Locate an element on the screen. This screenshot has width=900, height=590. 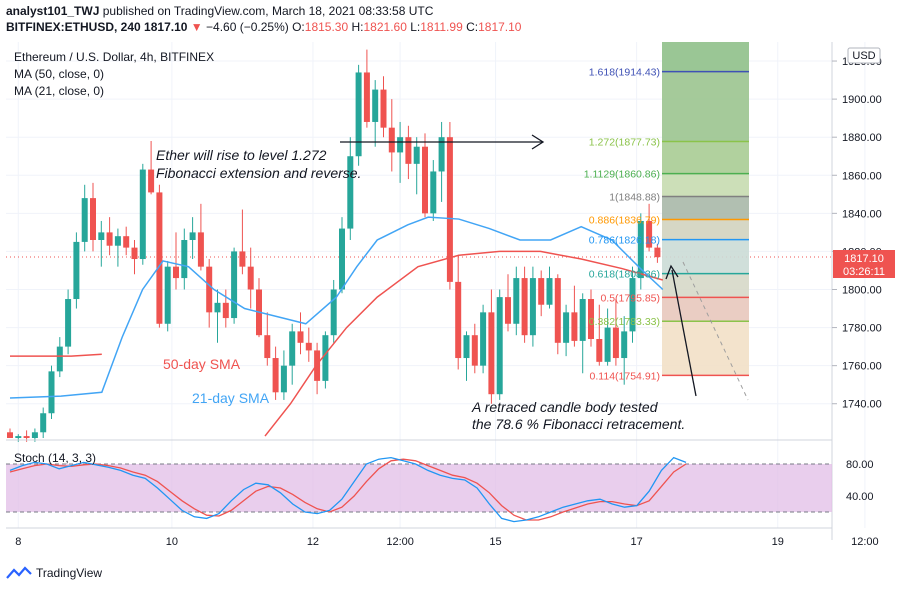
sma50-label: 50-day SMA is located at coordinates (202, 364).